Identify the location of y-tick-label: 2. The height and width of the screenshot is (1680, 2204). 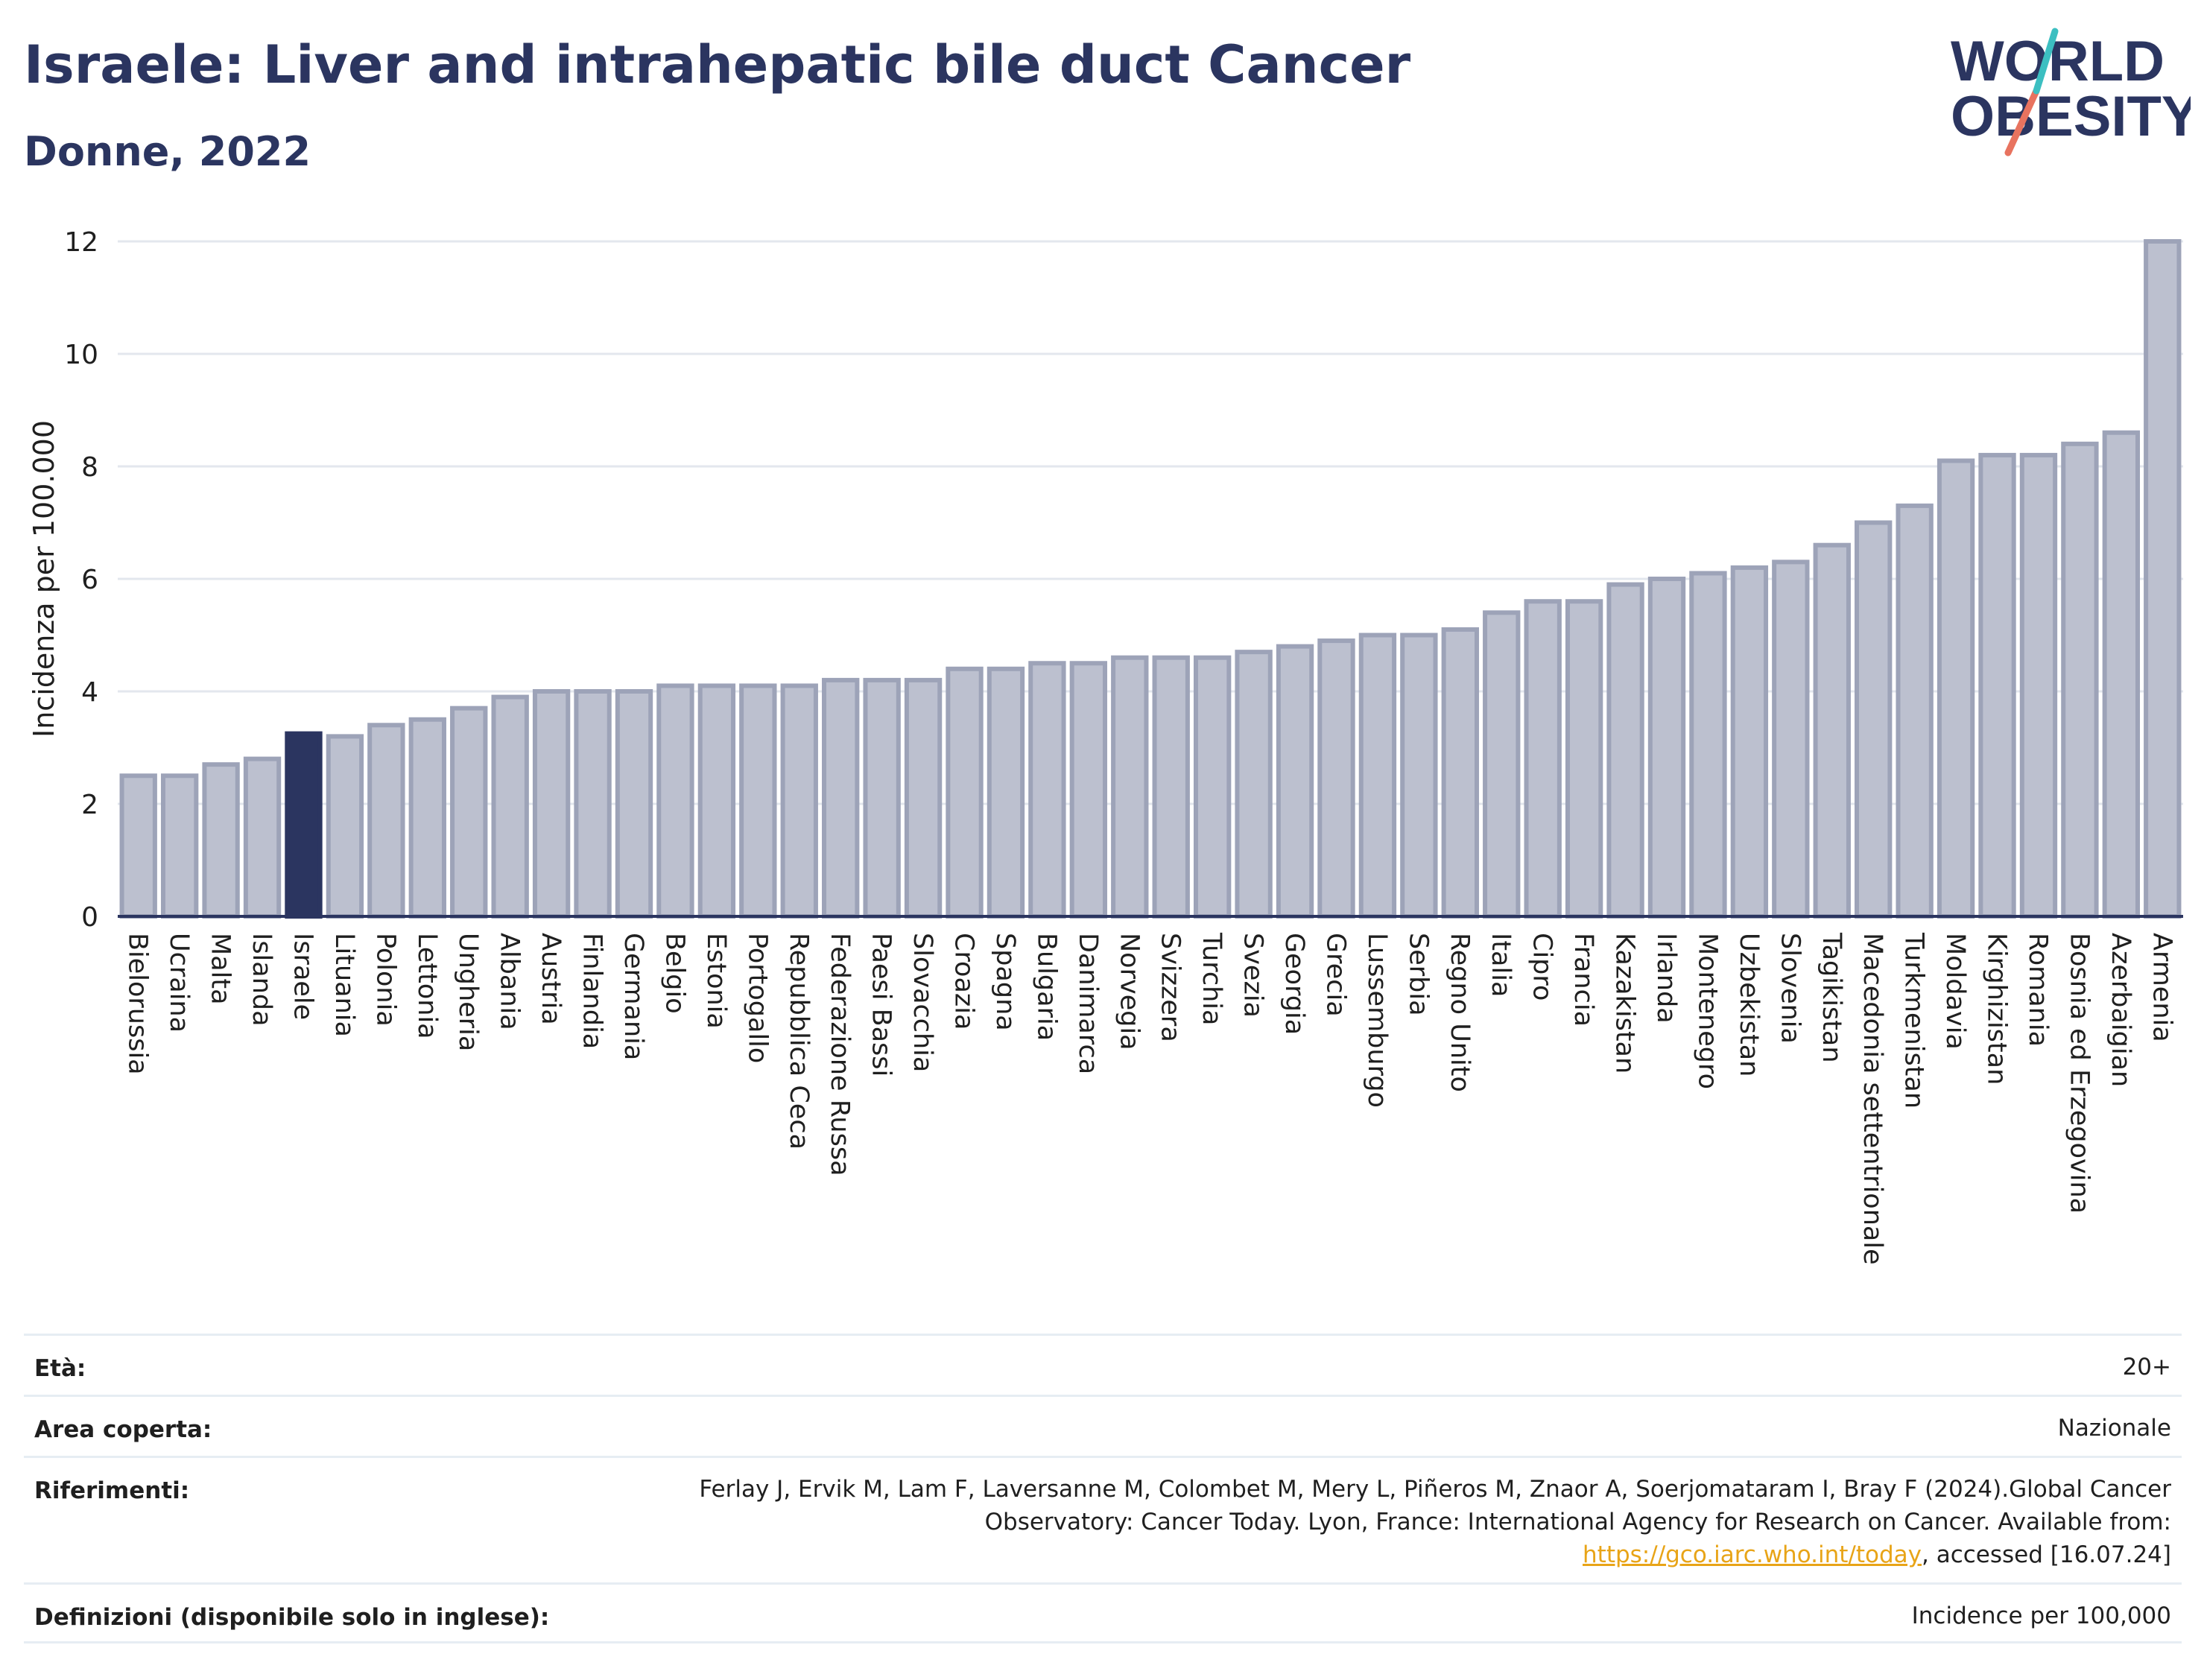
(89, 805).